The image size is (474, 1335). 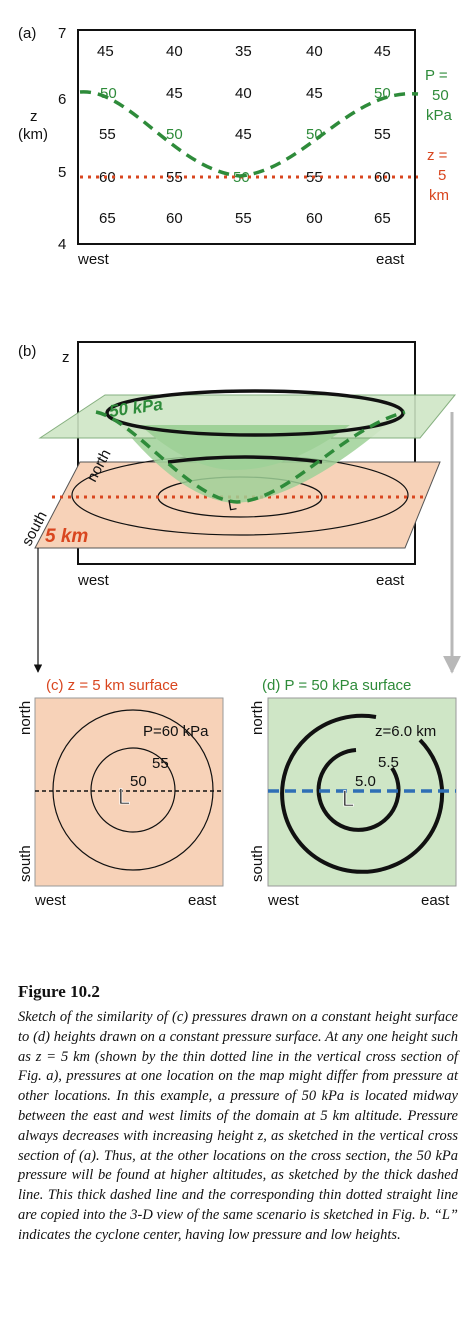 What do you see at coordinates (93, 259) in the screenshot?
I see `panel-a-west: west` at bounding box center [93, 259].